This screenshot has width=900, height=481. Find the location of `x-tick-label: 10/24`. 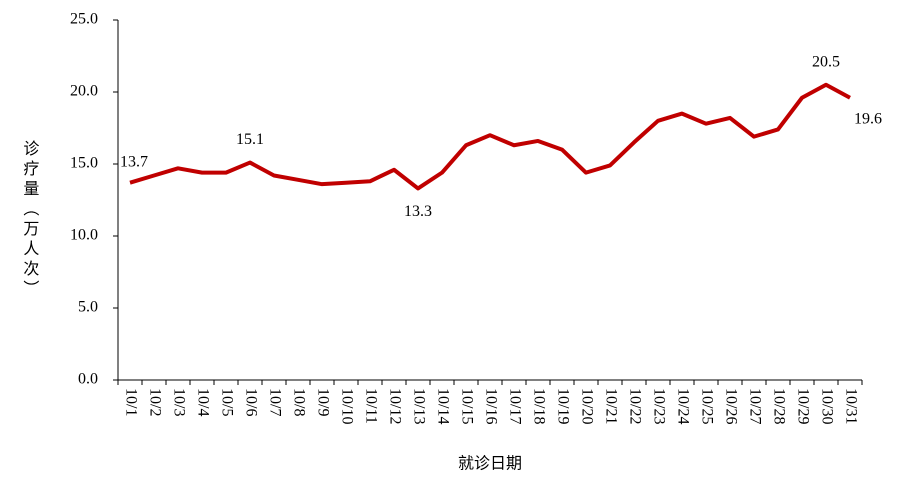

x-tick-label: 10/24 is located at coordinates (682, 406).